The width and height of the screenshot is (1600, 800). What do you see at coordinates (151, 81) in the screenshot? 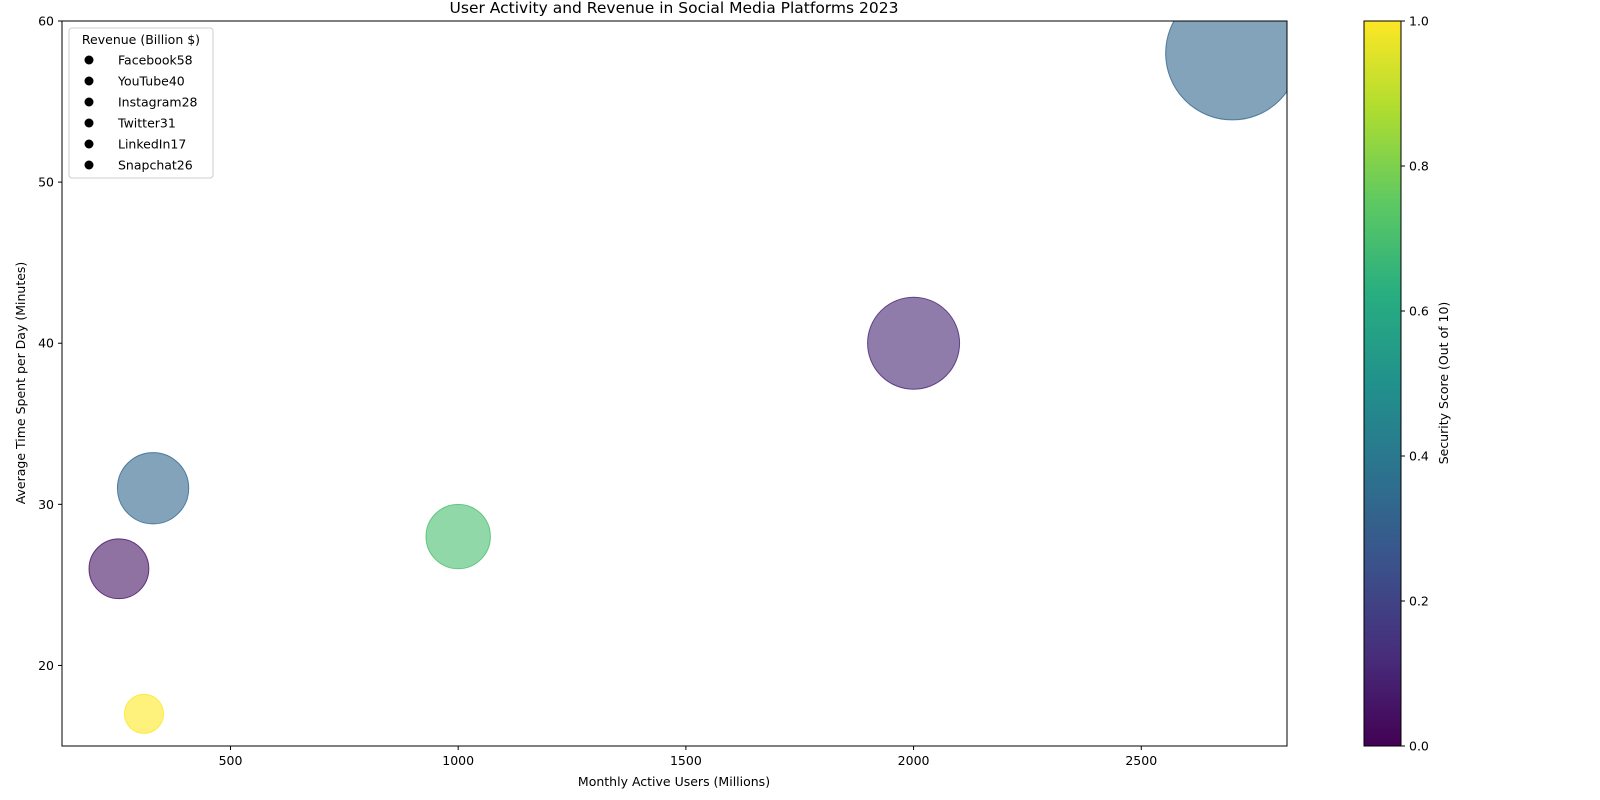
I see `legend-entry-label: YouTube40` at bounding box center [151, 81].